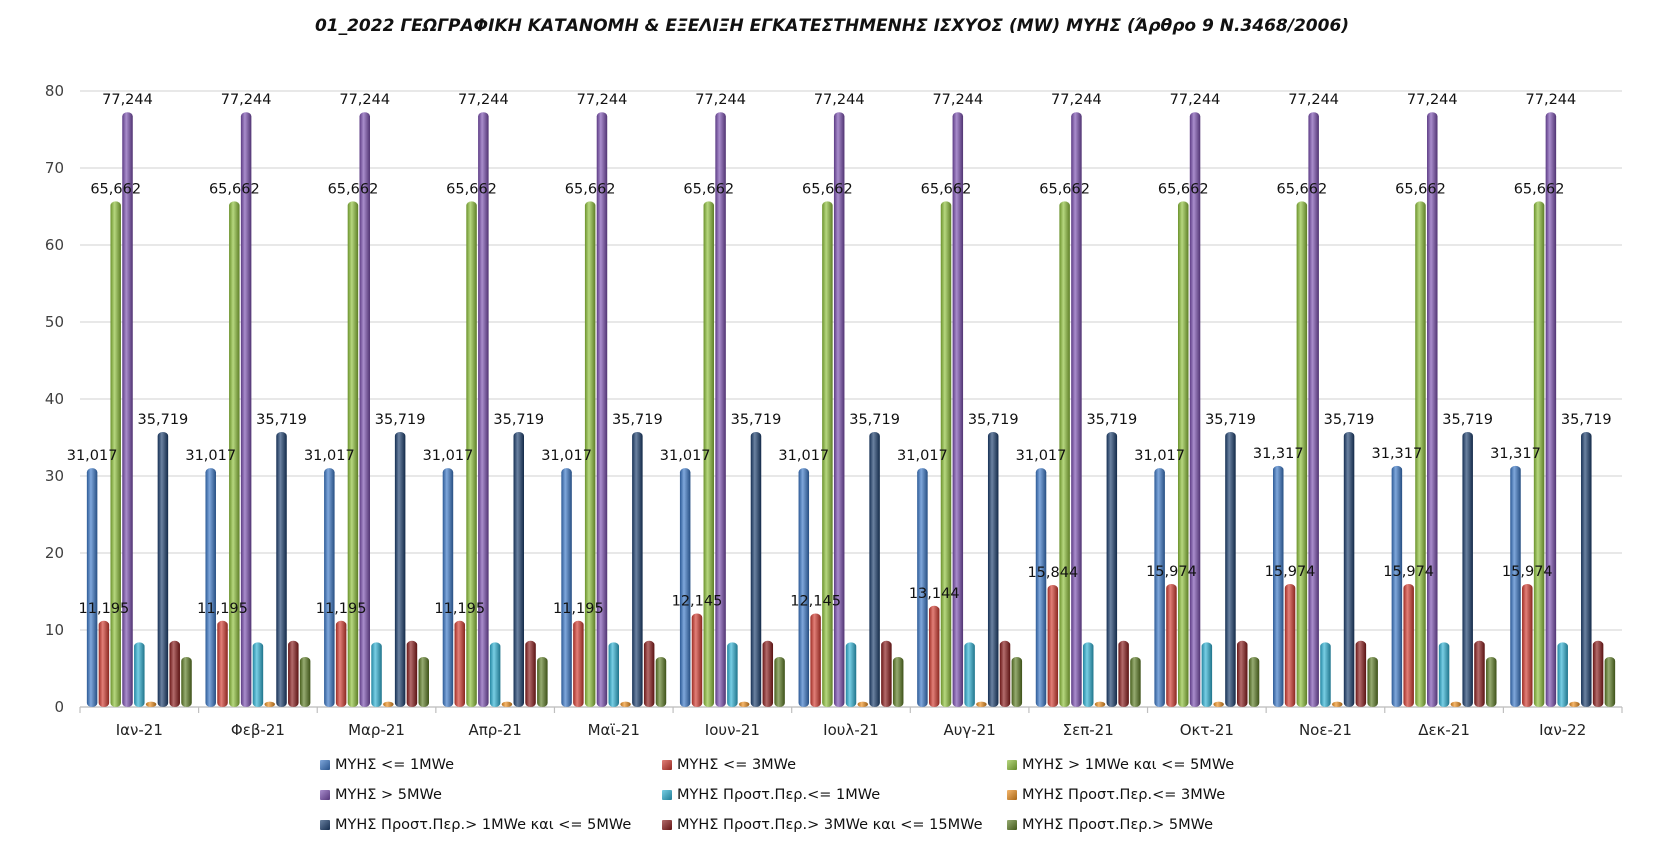 This screenshot has height=852, width=1664. What do you see at coordinates (491, 765) in the screenshot?
I see `legend-item: ΜΥΗΣ <= 1MWe` at bounding box center [491, 765].